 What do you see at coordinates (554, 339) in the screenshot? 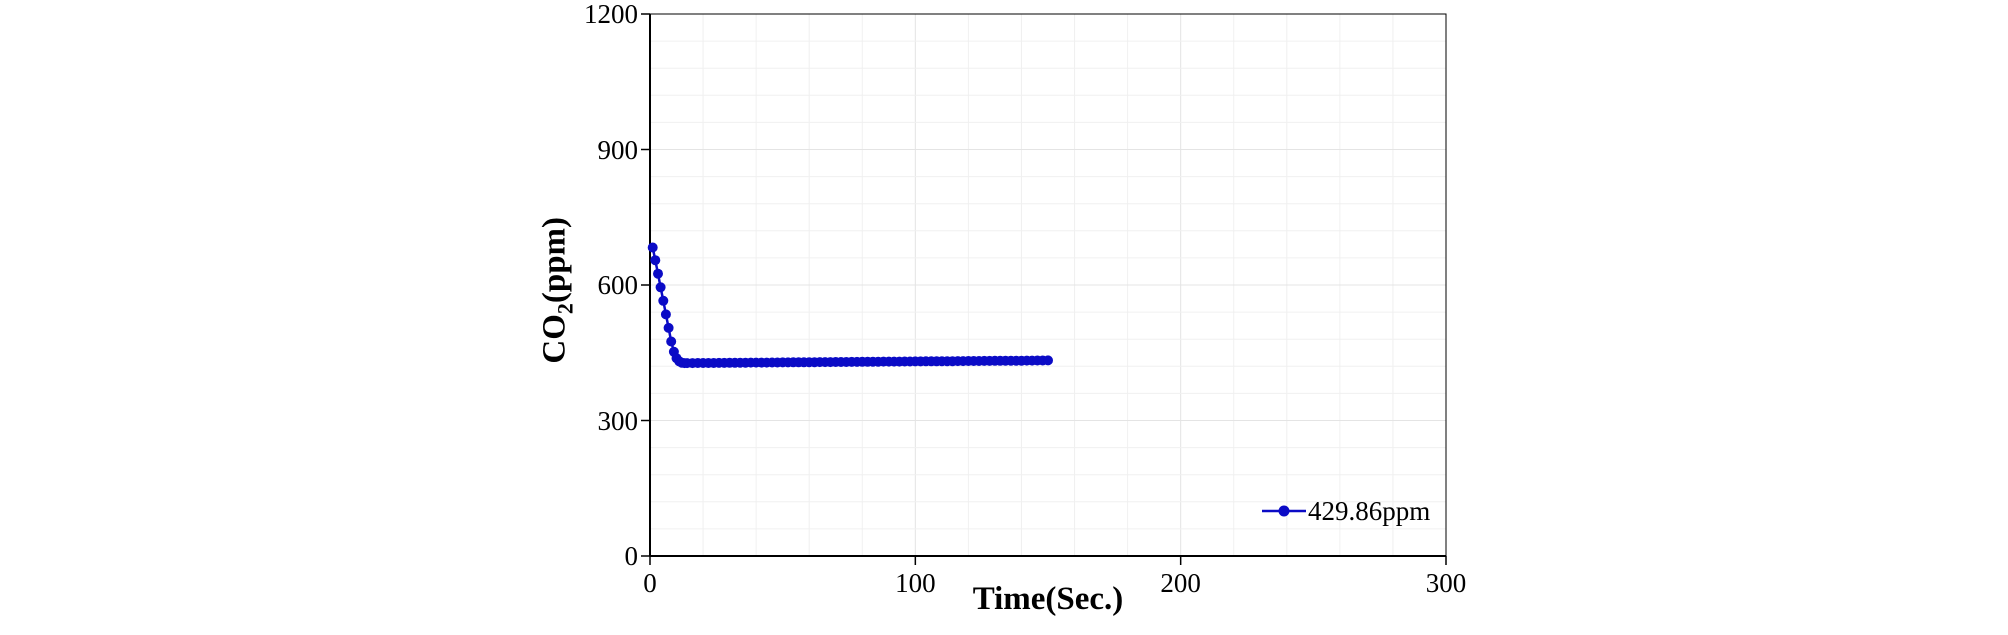
I see `y-axis-title-main: CO` at bounding box center [554, 339].